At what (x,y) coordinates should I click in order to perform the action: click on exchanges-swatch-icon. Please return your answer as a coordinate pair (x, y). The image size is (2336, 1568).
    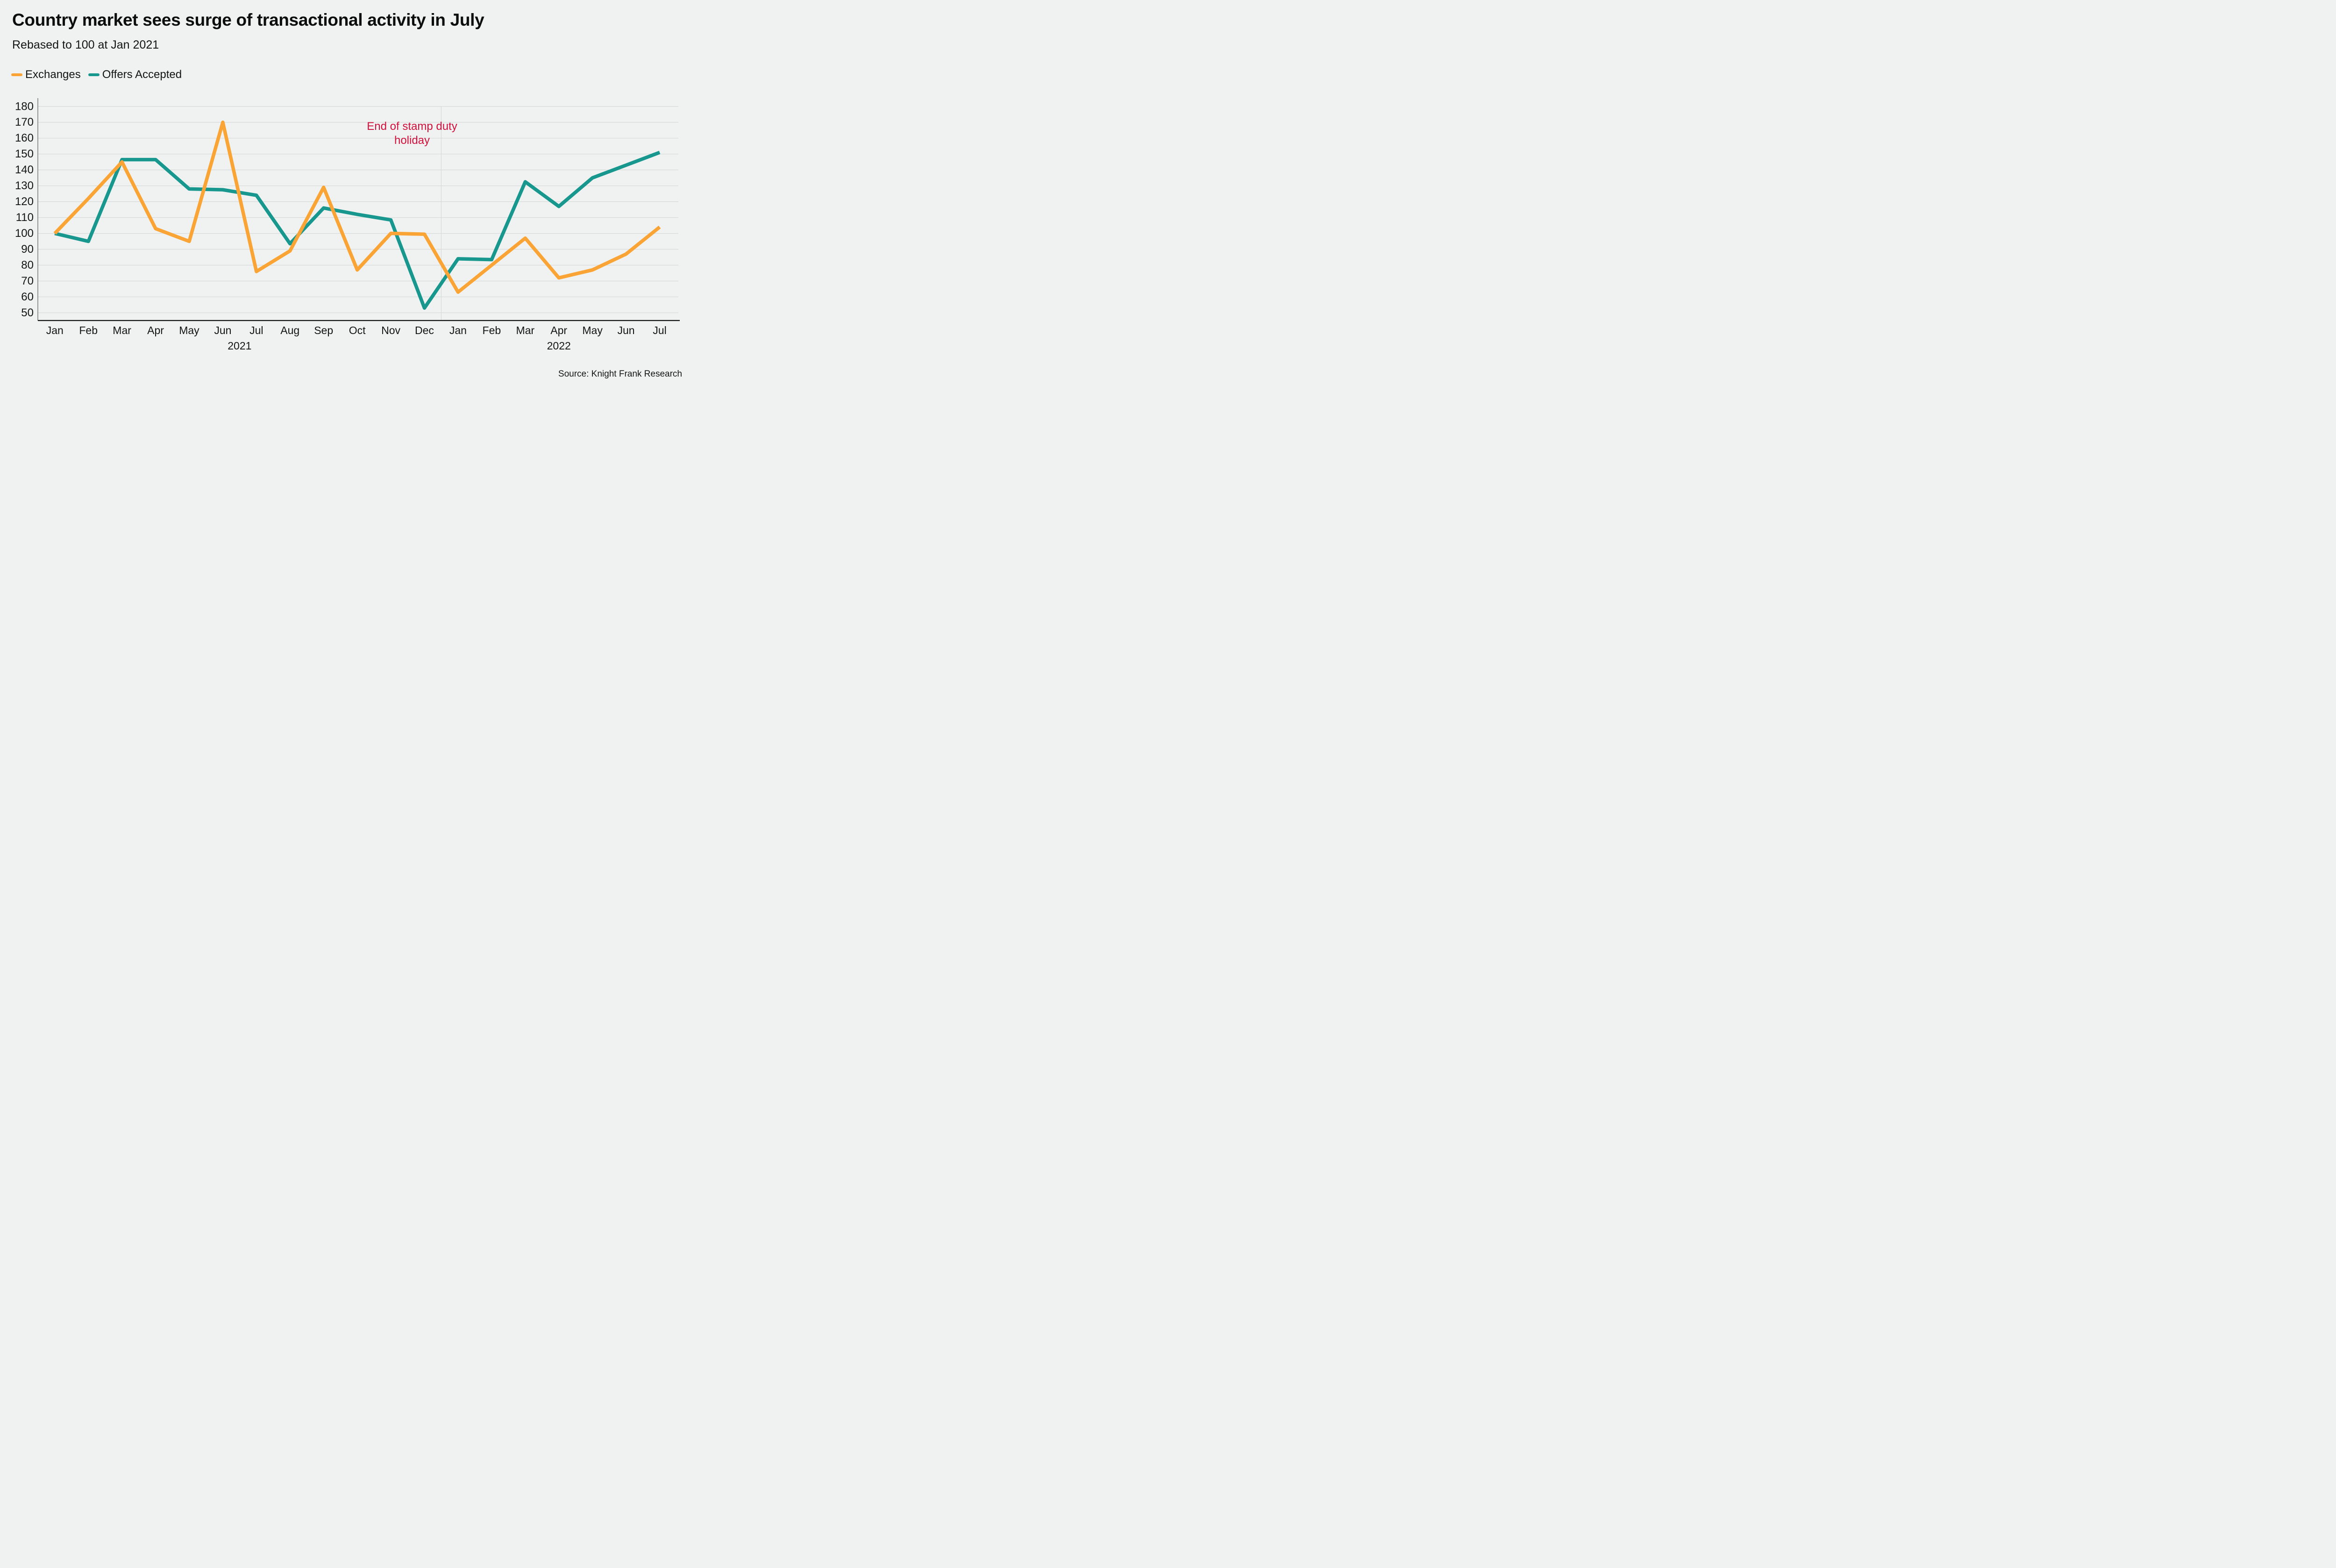
    Looking at the image, I should click on (16, 74).